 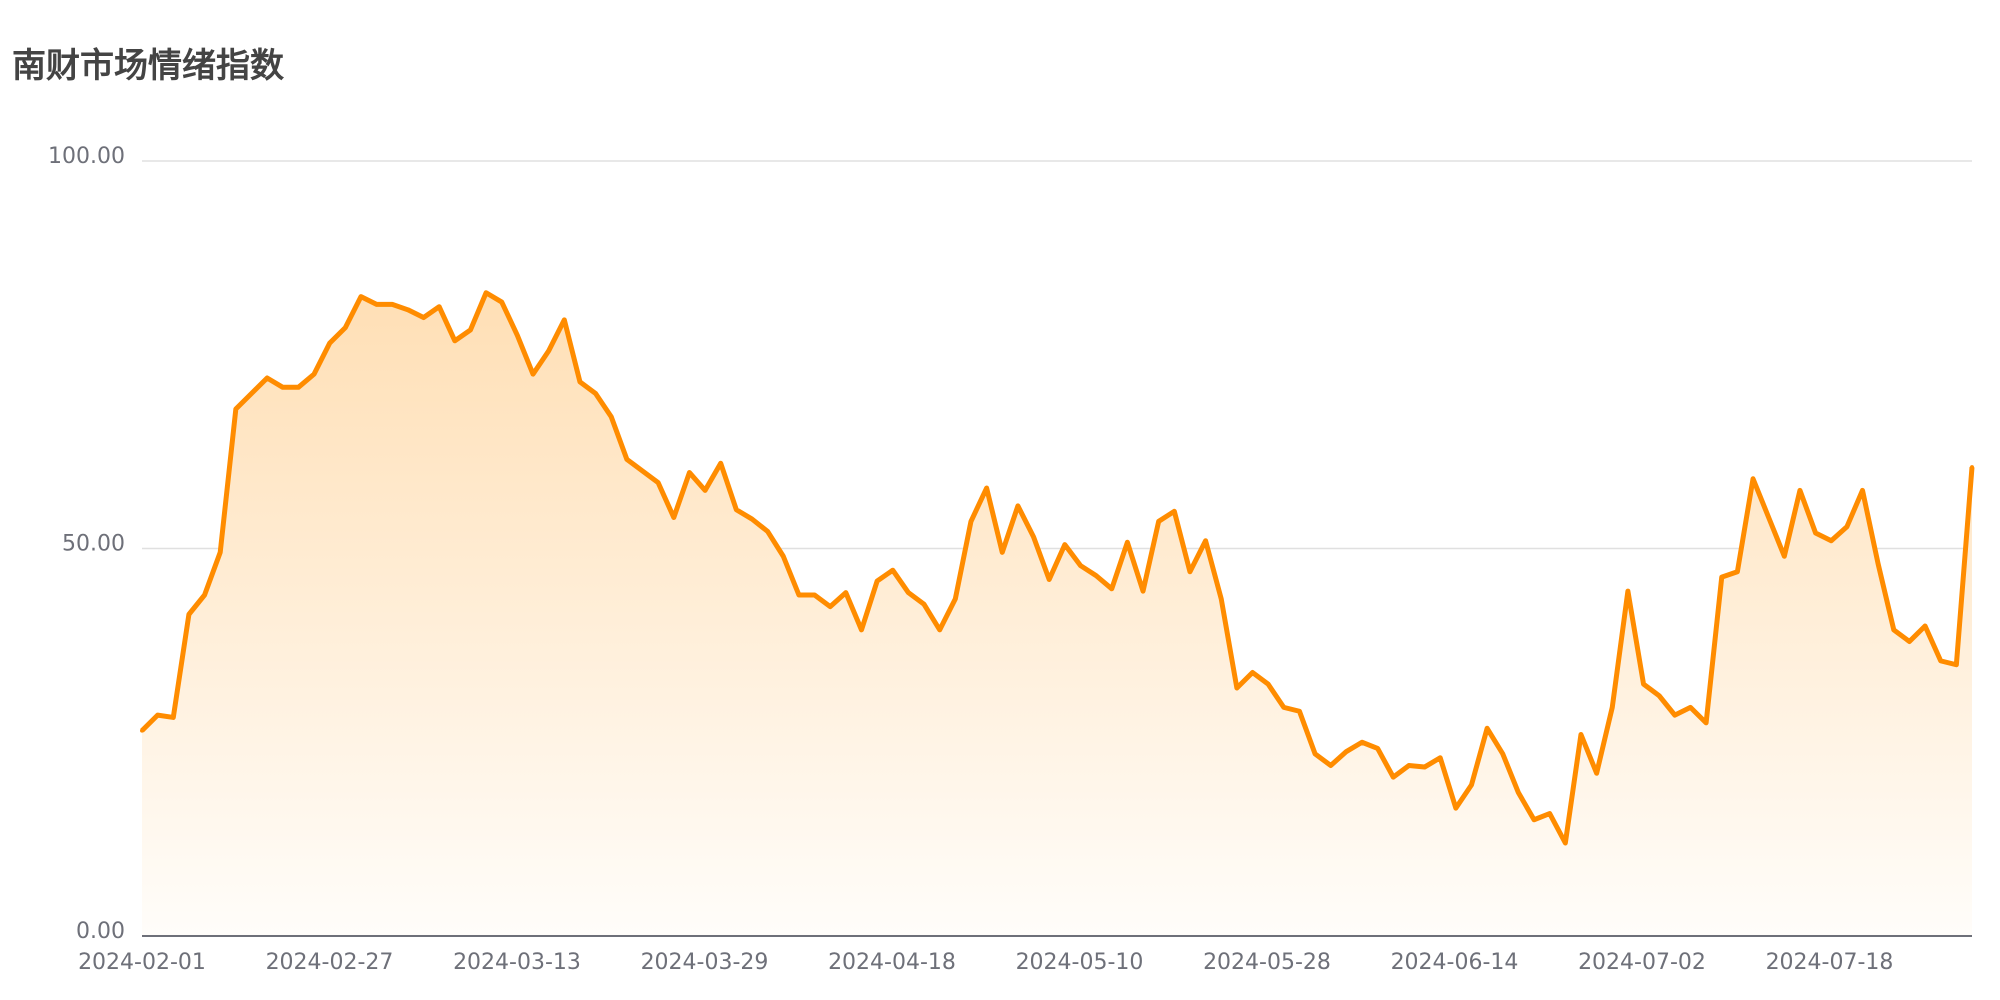 I want to click on x-tick-label: 2024-02-01, so click(x=142, y=962).